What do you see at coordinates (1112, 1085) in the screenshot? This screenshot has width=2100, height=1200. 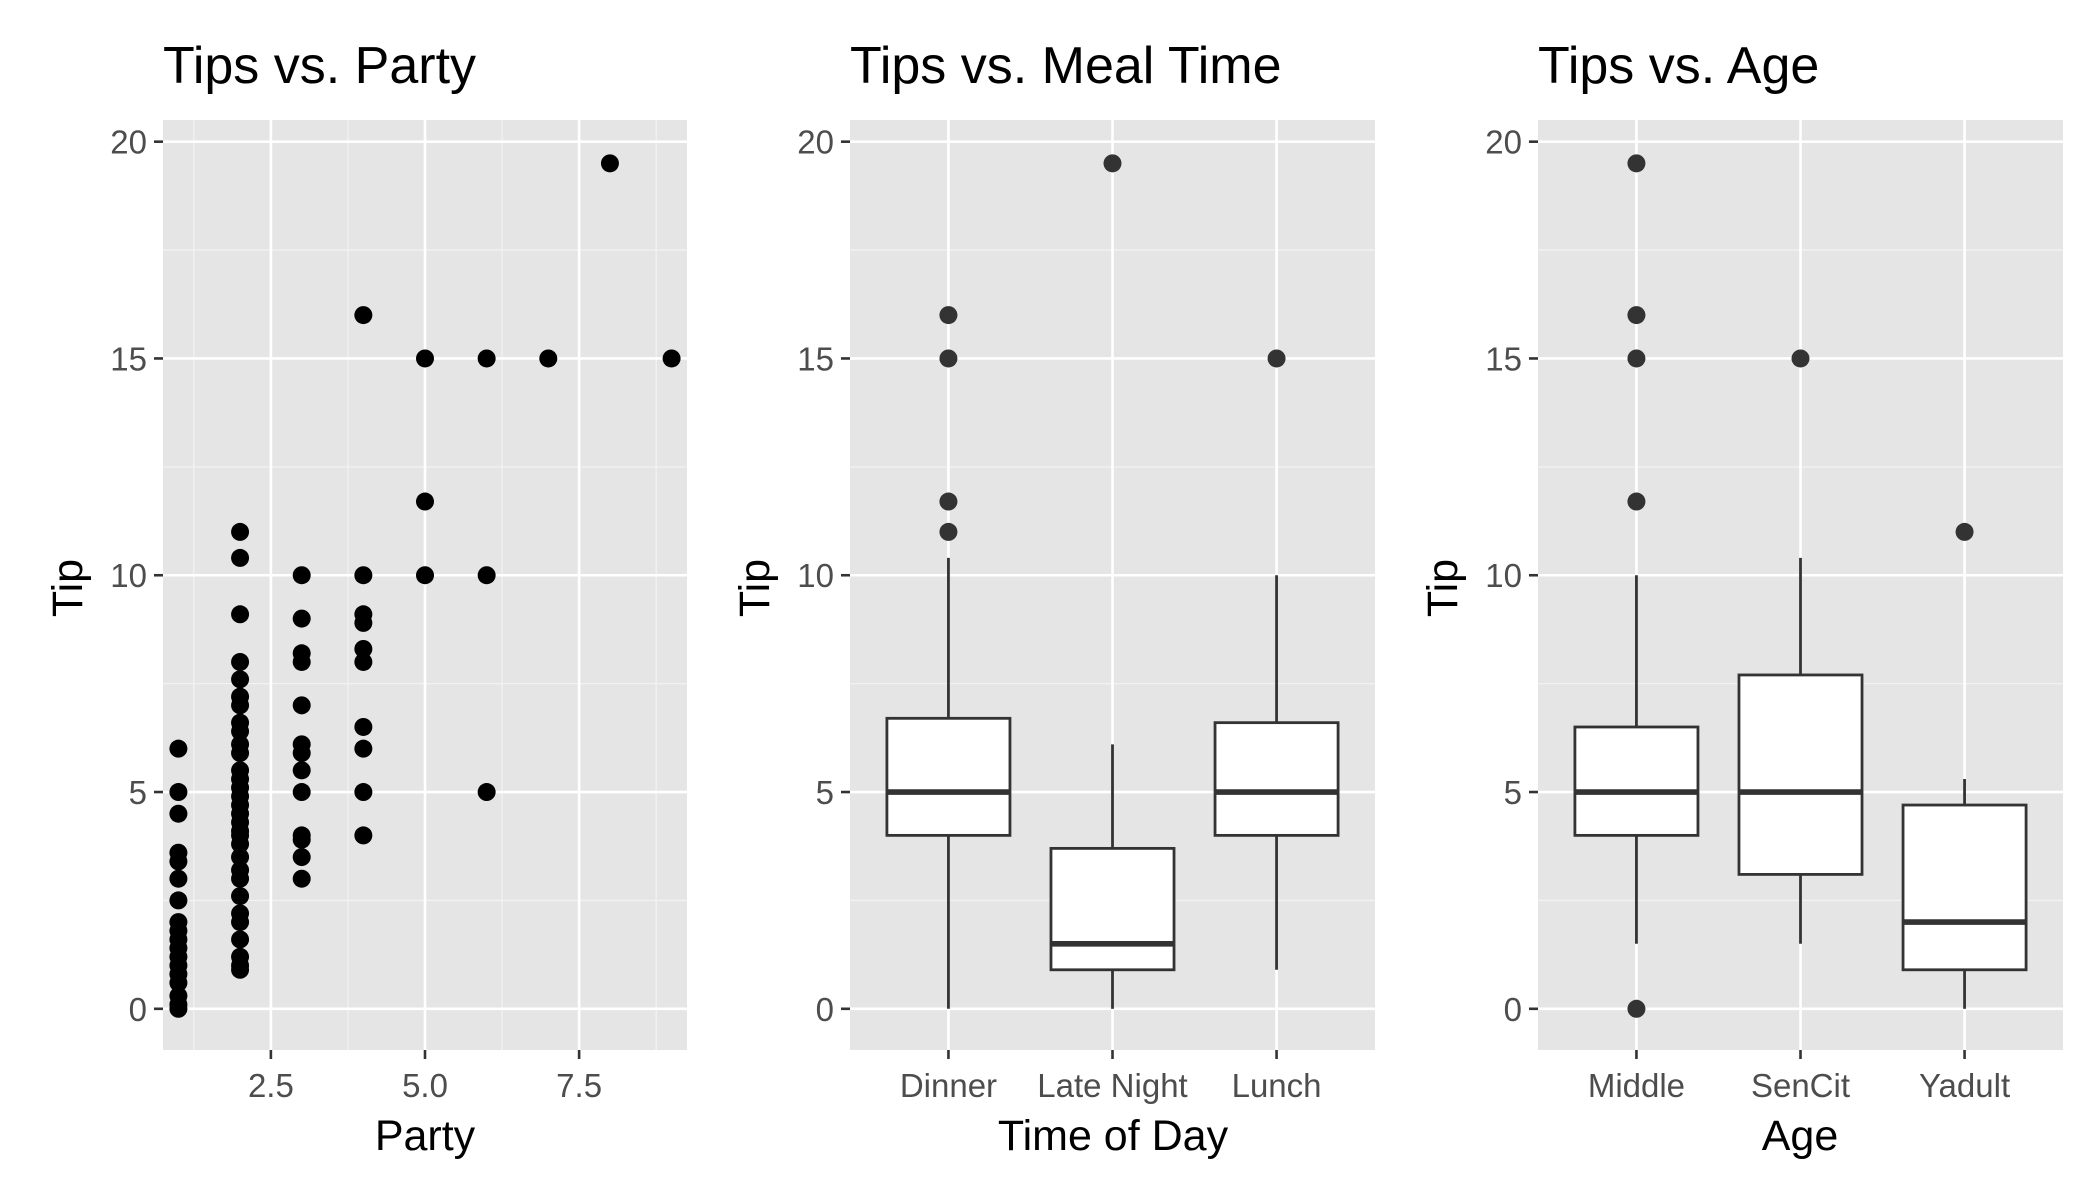 I see `x-category-label: Late Night` at bounding box center [1112, 1085].